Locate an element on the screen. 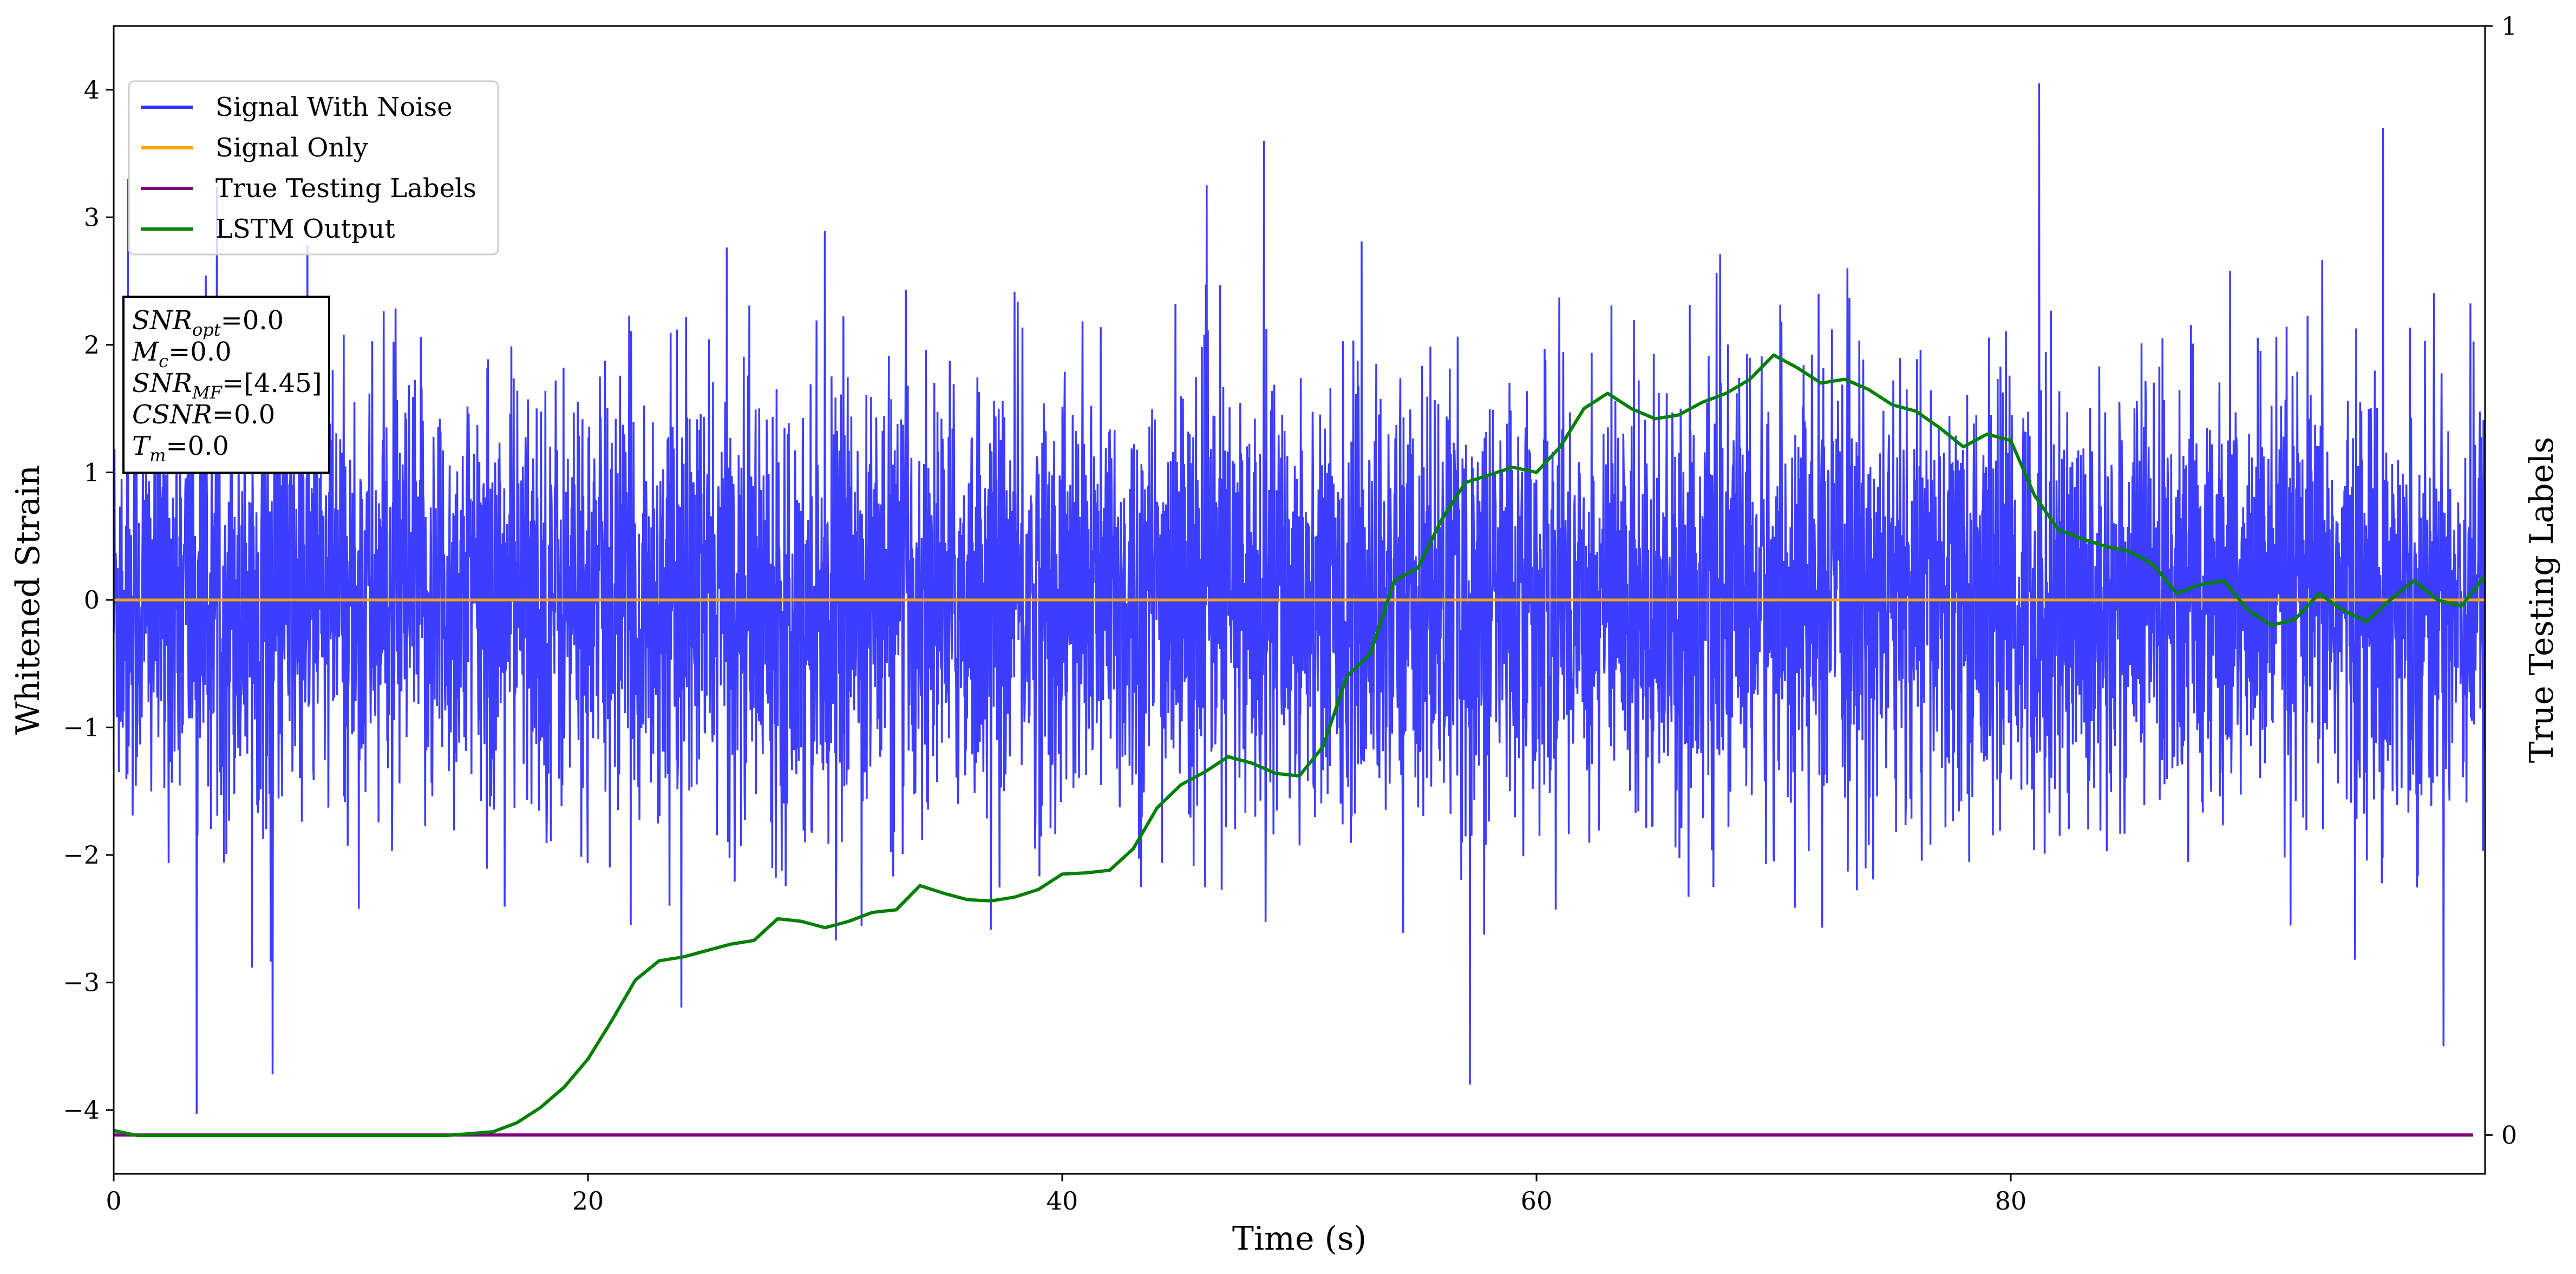  x-tick-label: 20 is located at coordinates (588, 1201).